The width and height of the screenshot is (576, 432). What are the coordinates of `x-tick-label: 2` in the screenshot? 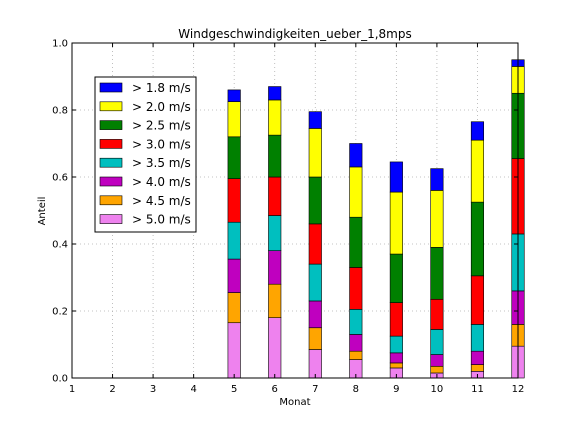 It's located at (112, 389).